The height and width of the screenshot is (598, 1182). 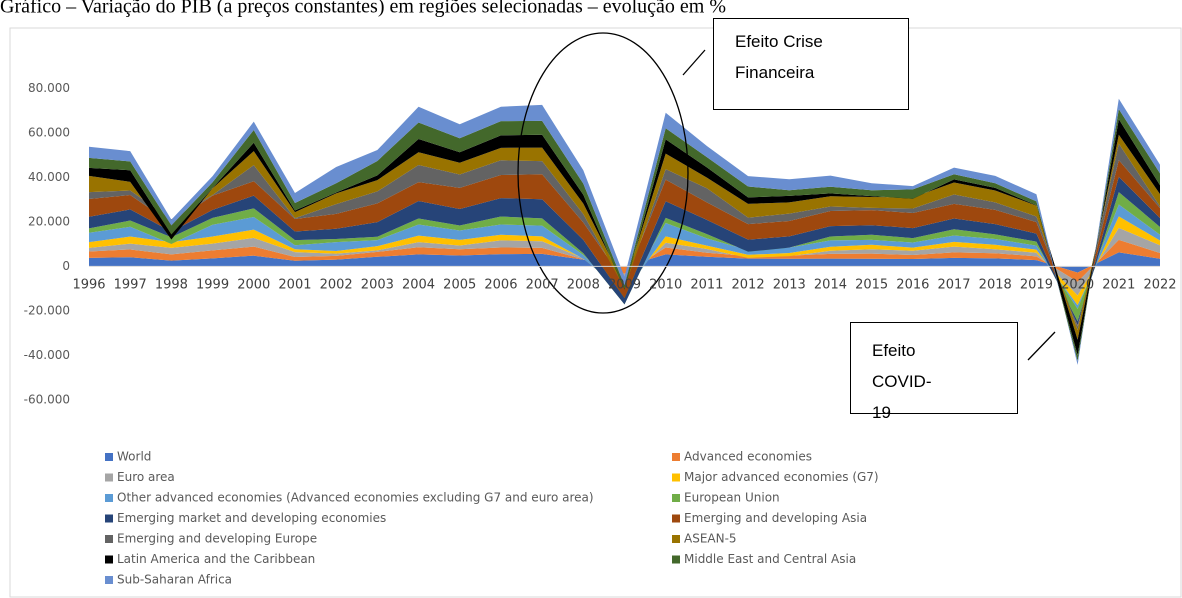 What do you see at coordinates (251, 518) in the screenshot?
I see `legend-label: Emerging market and developing economies` at bounding box center [251, 518].